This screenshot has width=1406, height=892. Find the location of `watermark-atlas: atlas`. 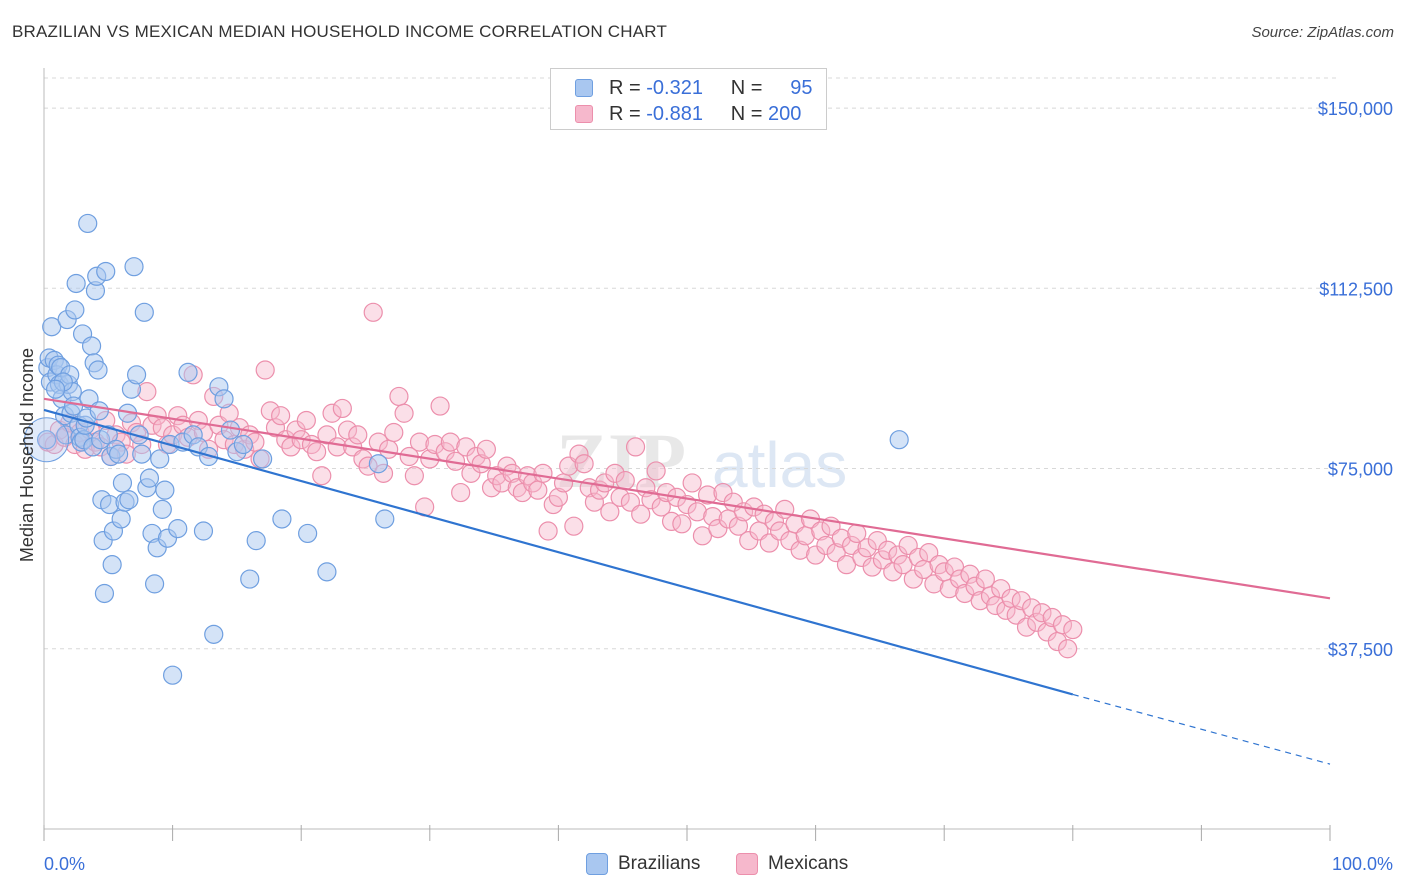

watermark-atlas: atlas is located at coordinates (779, 465).